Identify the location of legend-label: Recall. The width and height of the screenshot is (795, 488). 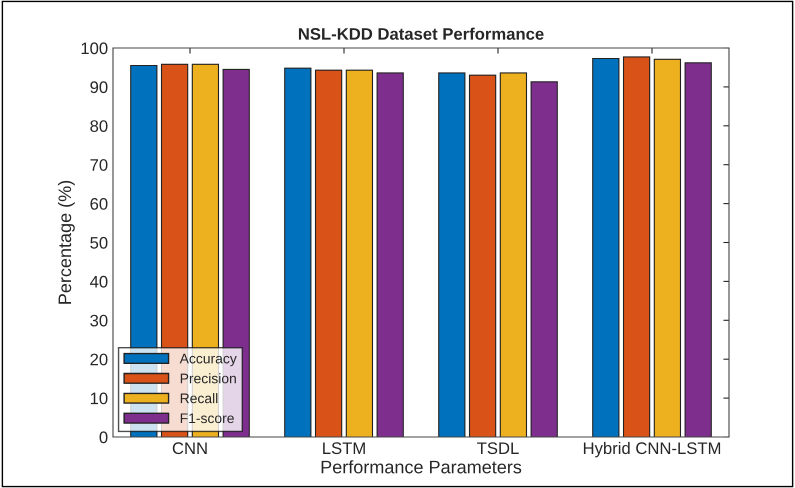
(199, 398).